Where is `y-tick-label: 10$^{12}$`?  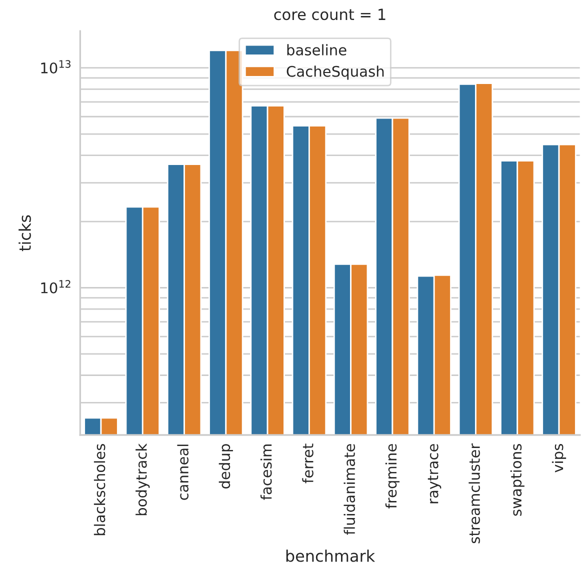 y-tick-label: 10$^{12}$ is located at coordinates (55, 287).